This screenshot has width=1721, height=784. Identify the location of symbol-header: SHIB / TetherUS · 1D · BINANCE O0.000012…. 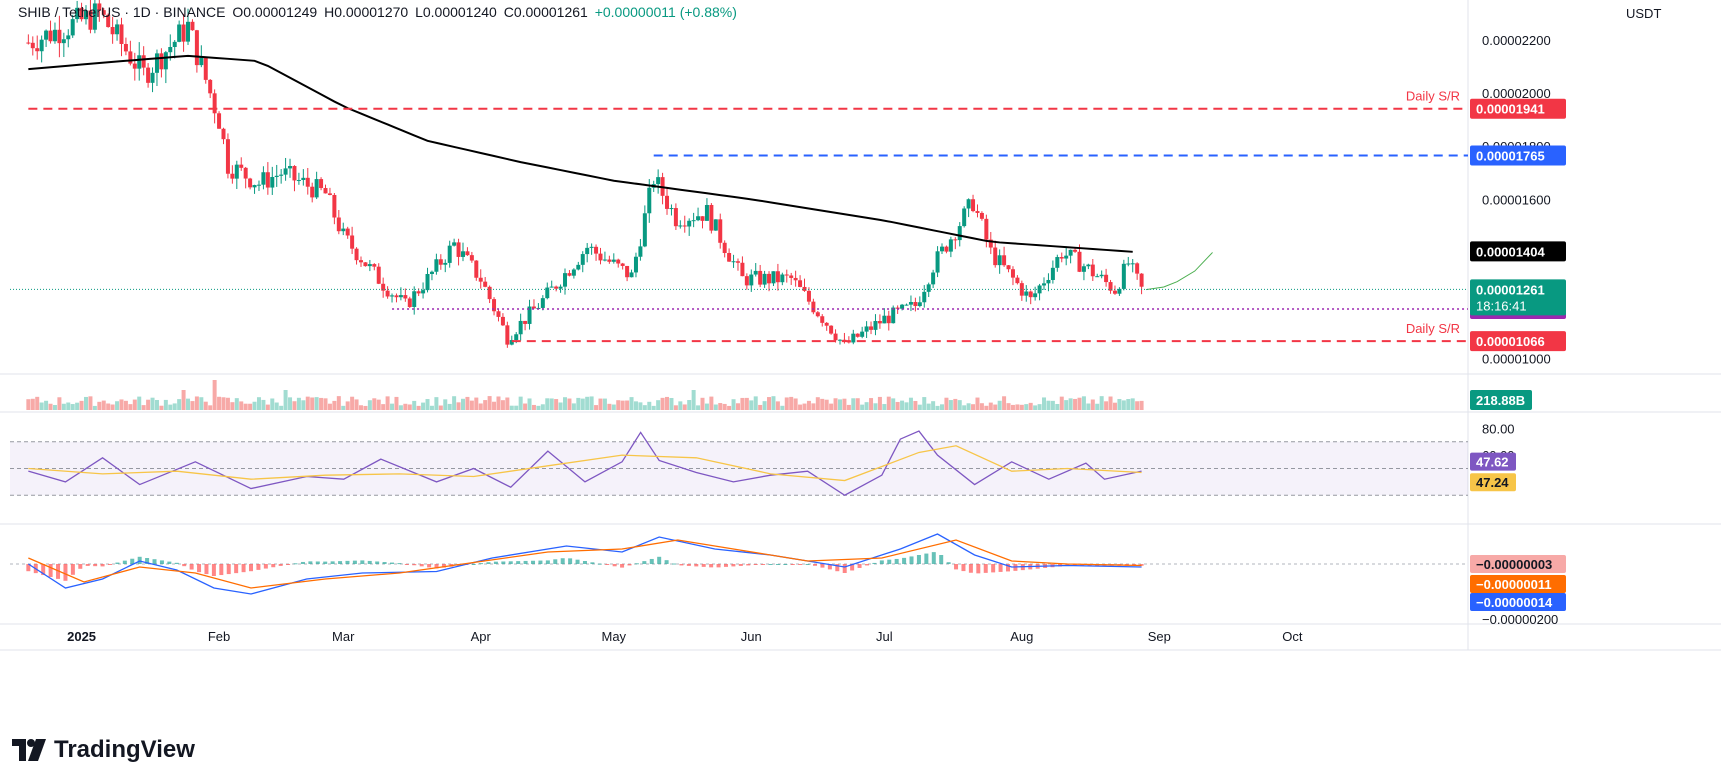
(379, 12).